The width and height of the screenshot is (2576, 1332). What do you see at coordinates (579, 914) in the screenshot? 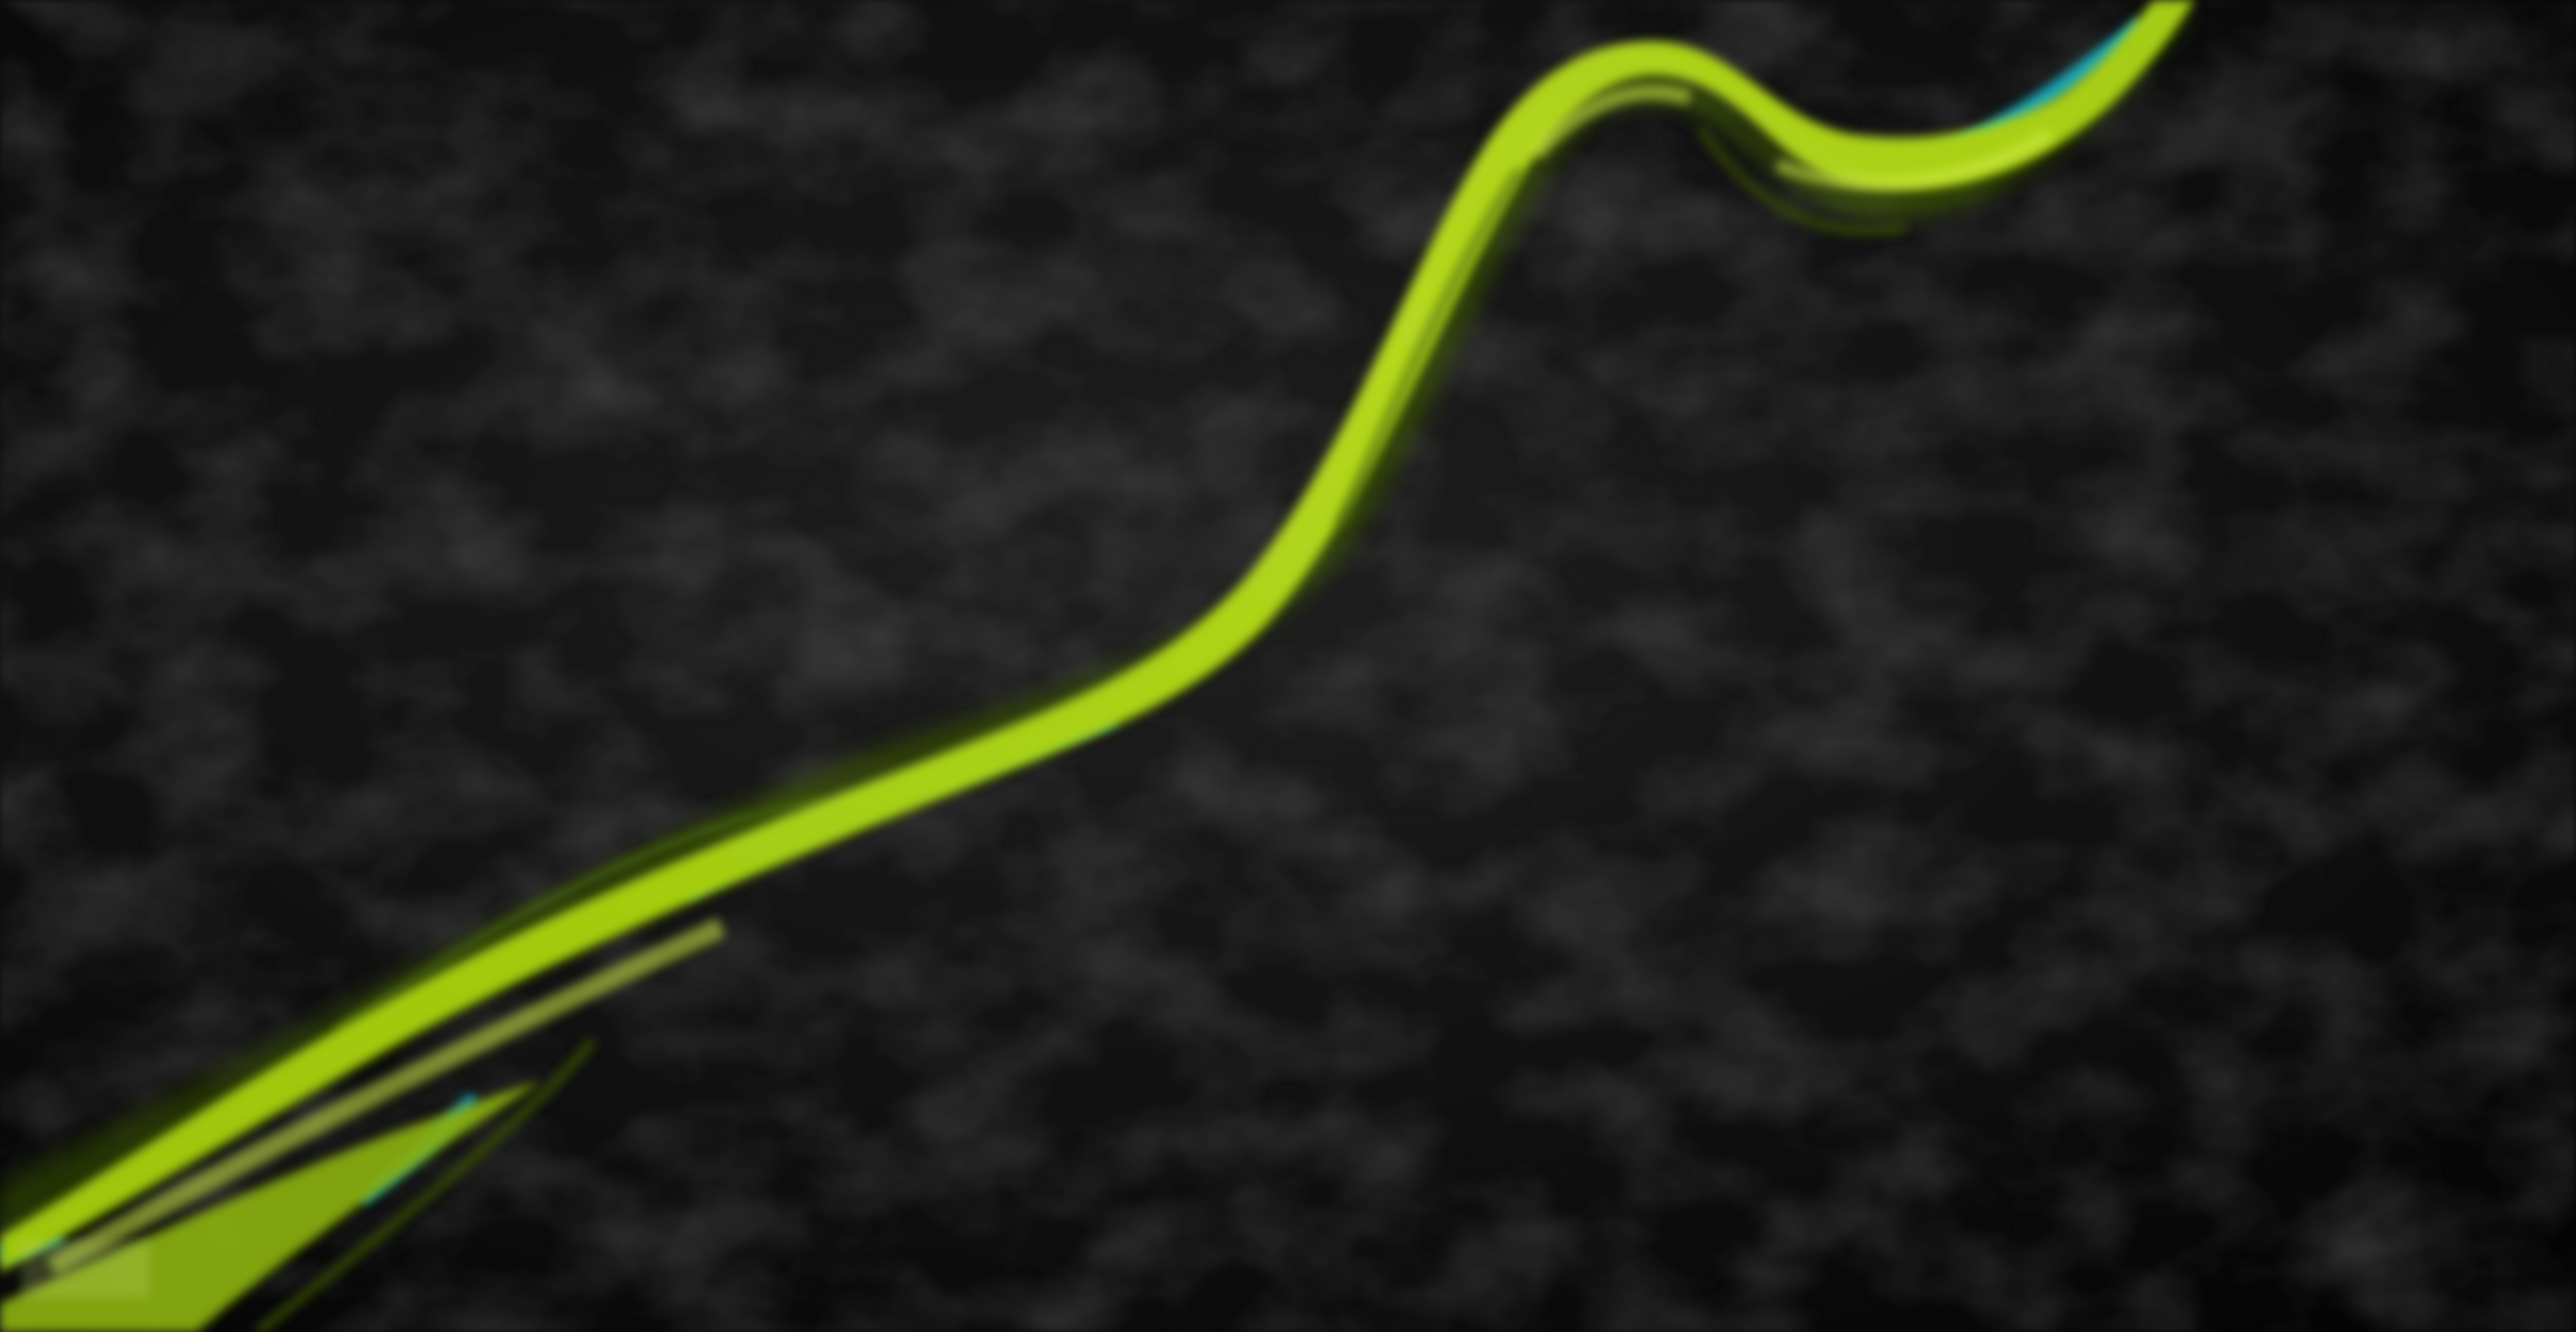
I see `ribbon-strand-upper` at bounding box center [579, 914].